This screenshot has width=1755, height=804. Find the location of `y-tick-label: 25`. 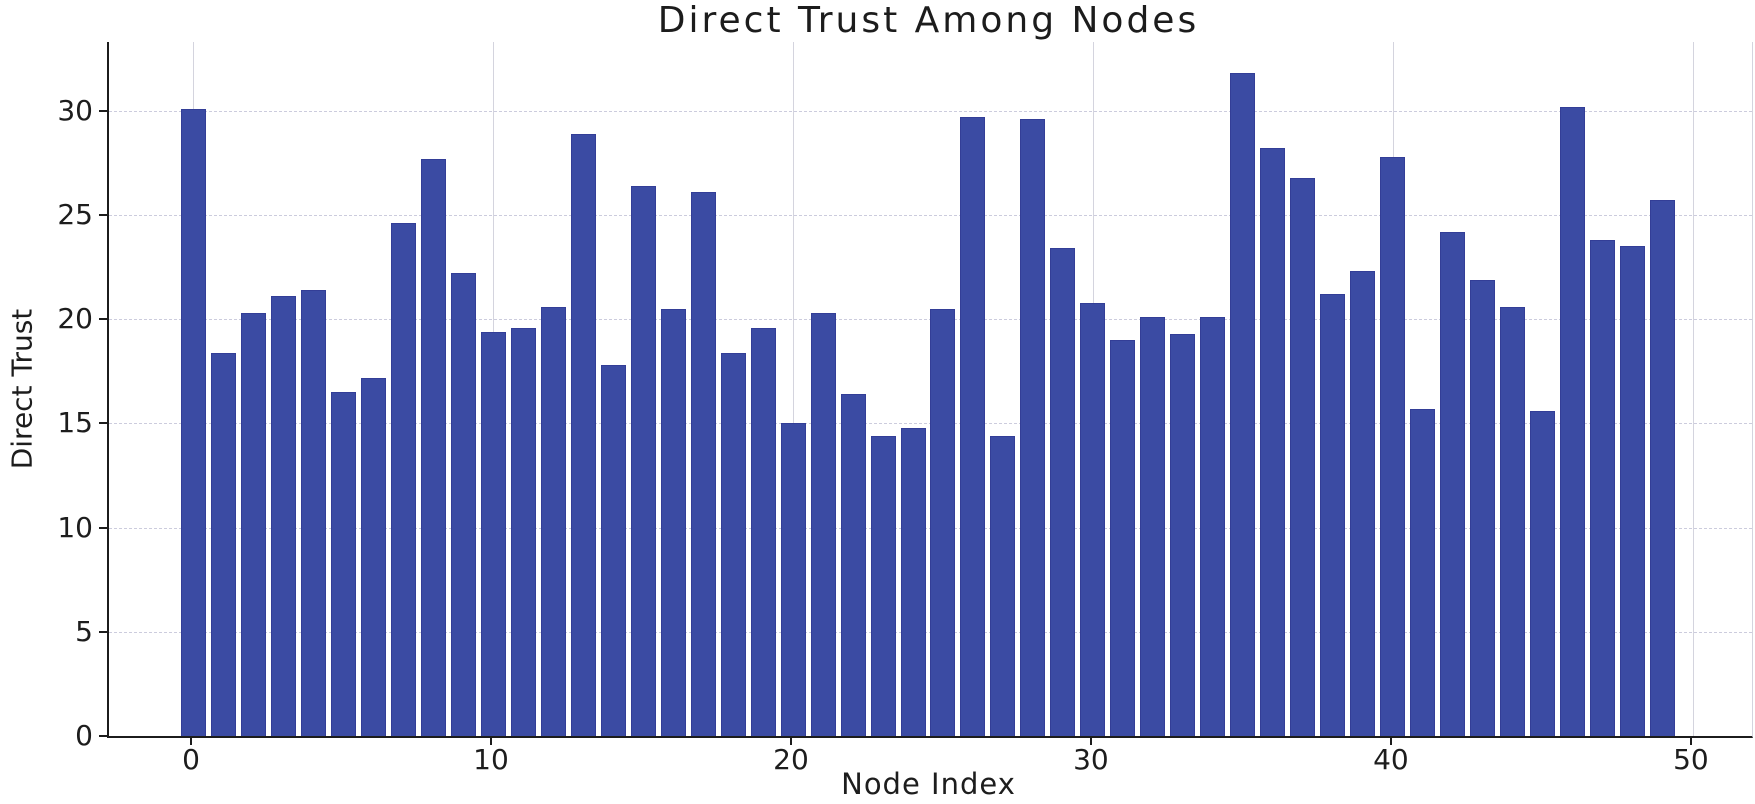

y-tick-label: 25 is located at coordinates (75, 214).